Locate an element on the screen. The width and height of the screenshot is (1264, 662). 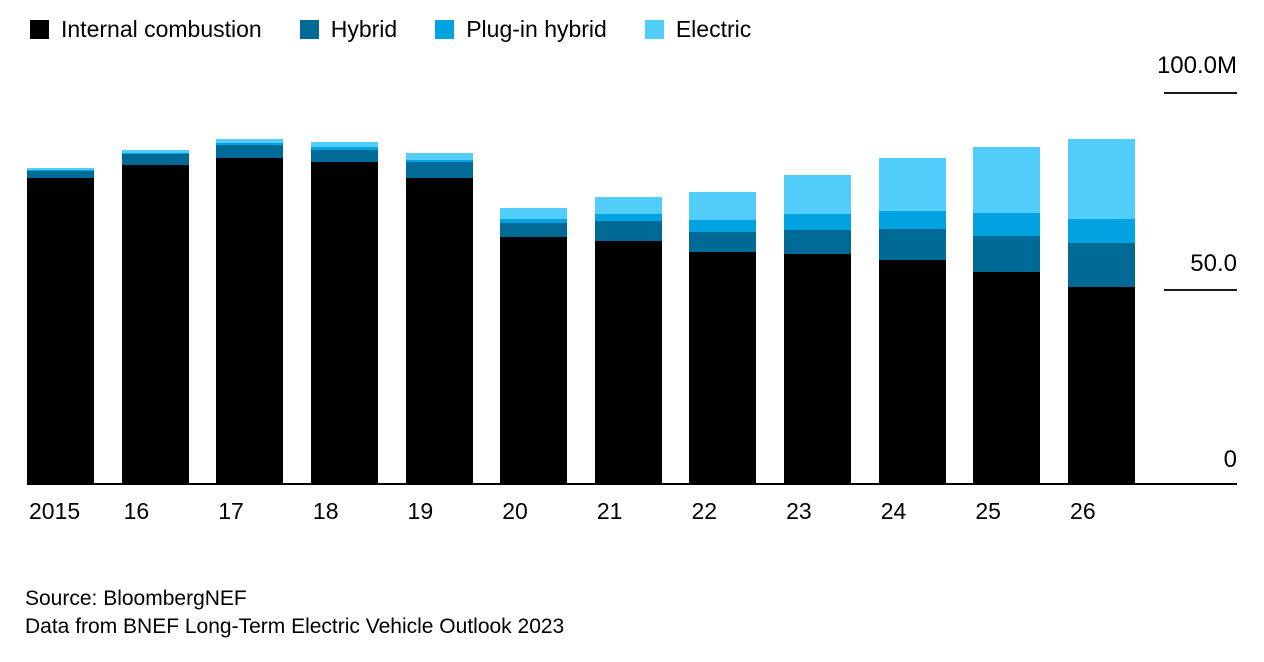
legend-label: Plug-in hybrid is located at coordinates (536, 29).